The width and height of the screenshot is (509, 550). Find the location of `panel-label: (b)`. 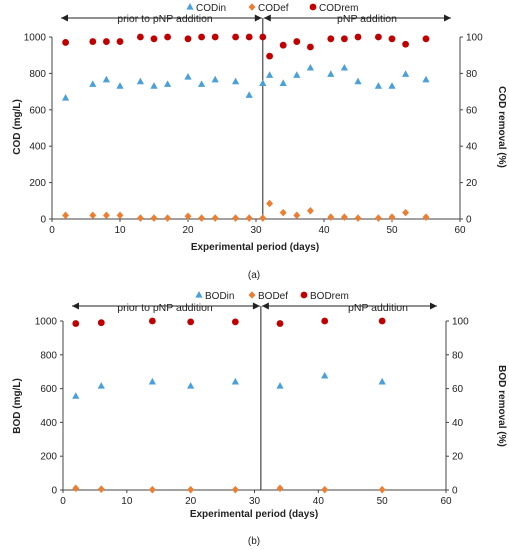

panel-label: (b) is located at coordinates (254, 541).